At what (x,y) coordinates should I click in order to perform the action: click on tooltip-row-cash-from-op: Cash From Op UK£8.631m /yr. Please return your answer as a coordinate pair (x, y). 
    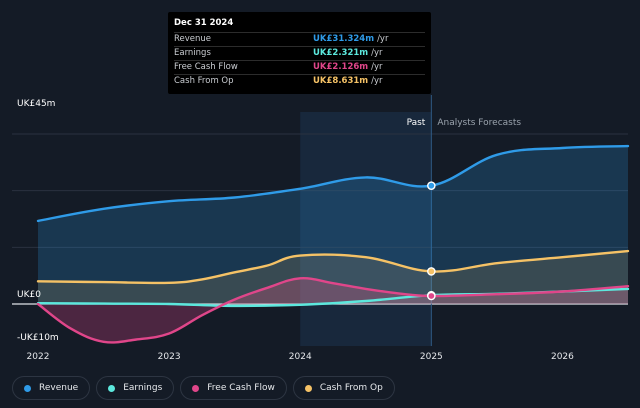
    Looking at the image, I should click on (299, 81).